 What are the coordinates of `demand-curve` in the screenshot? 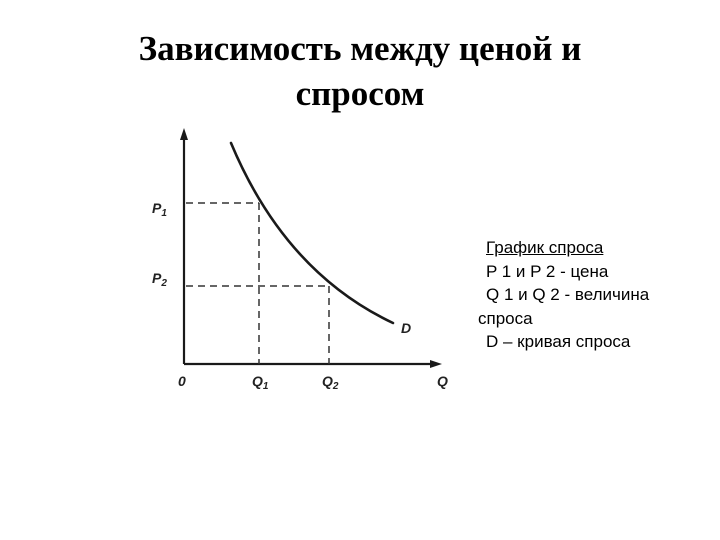 It's located at (312, 233).